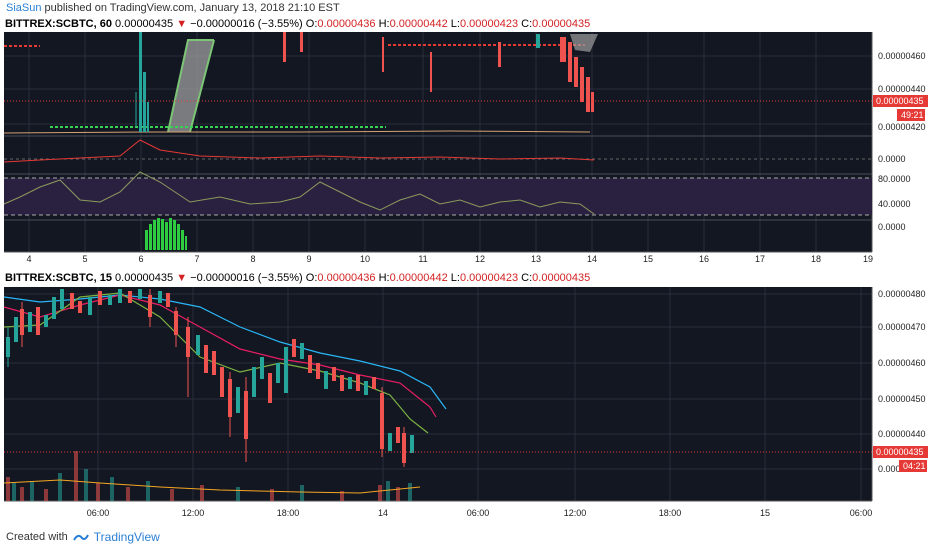 This screenshot has width=932, height=550. What do you see at coordinates (527, 278) in the screenshot?
I see `bottom-close-label: C:` at bounding box center [527, 278].